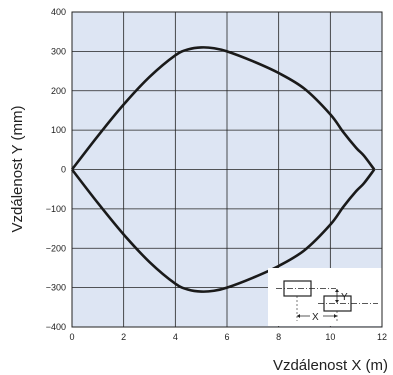  What do you see at coordinates (325, 297) in the screenshot?
I see `sensor-diagram-inset: Y X` at bounding box center [325, 297].